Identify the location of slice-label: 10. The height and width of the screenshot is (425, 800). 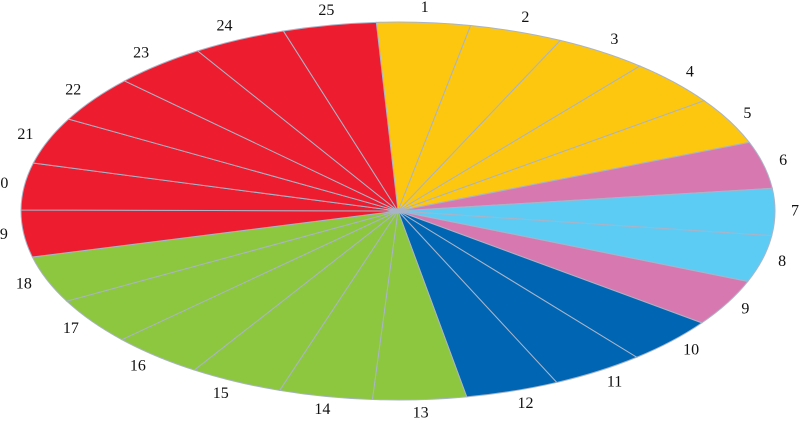
(691, 349).